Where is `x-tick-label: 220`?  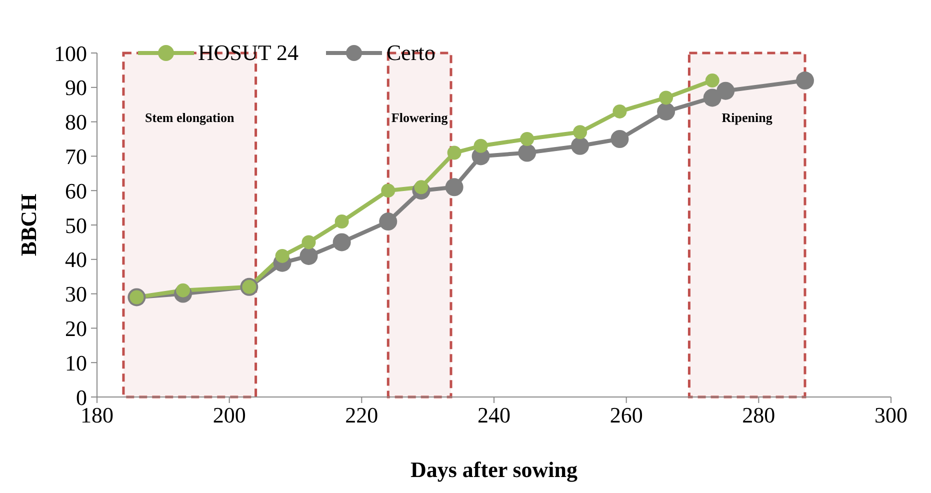 x-tick-label: 220 is located at coordinates (361, 415).